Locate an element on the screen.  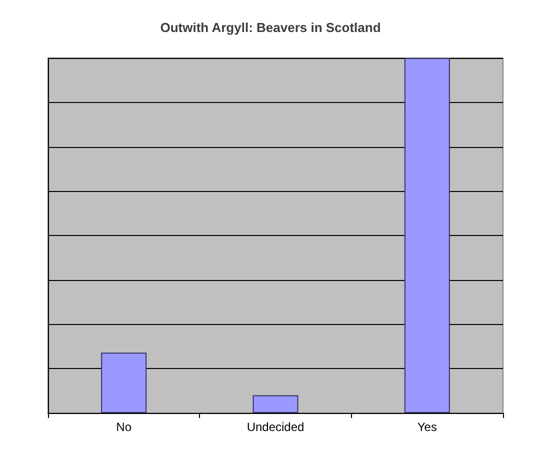
x-tick-label: Undecided is located at coordinates (275, 427).